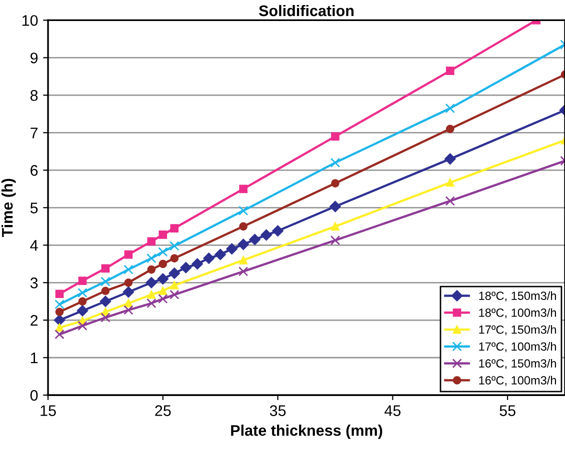  I want to click on y-tick-label: 8, so click(34, 95).